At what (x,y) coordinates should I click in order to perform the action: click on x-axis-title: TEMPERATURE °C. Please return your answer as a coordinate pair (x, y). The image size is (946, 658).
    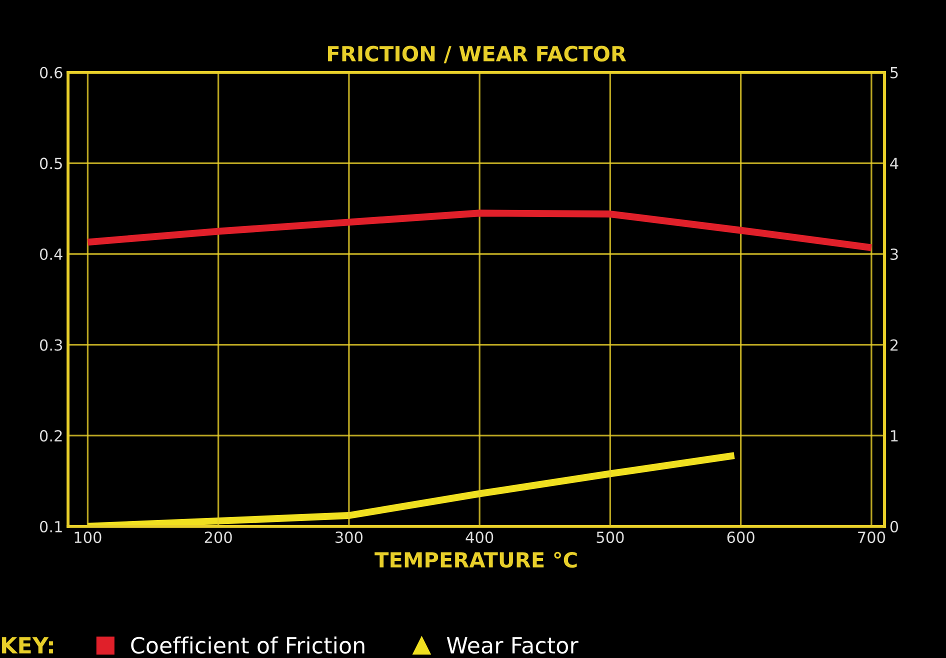
    Looking at the image, I should click on (475, 560).